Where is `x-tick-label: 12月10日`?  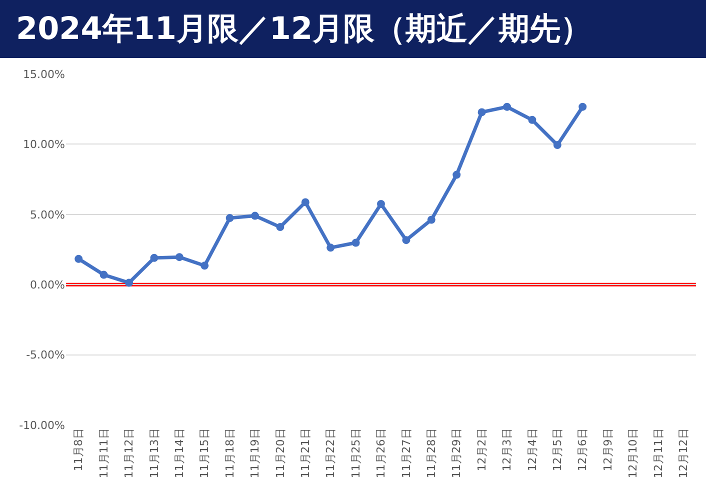
x-tick-label: 12月10日 is located at coordinates (633, 453).